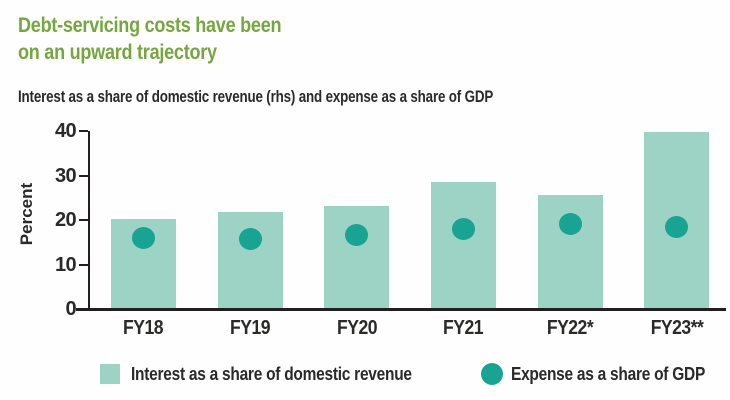  Describe the element at coordinates (26, 214) in the screenshot. I see `y-axis-title: Percent` at that location.